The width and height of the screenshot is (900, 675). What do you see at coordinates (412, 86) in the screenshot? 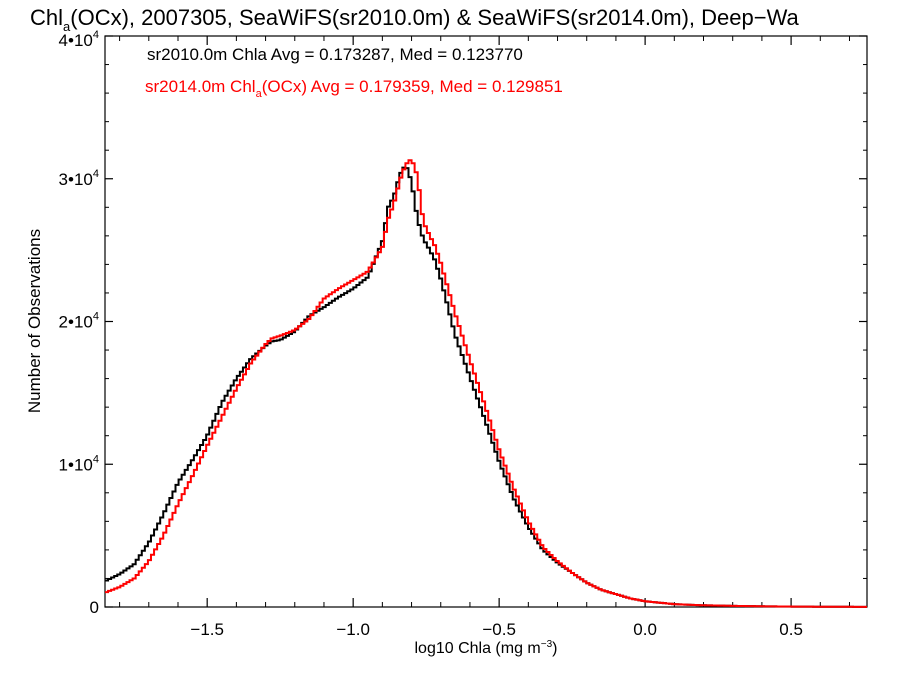
I see `legend-red-post: (OCx) Avg = 0.179359, Med = 0.129851` at bounding box center [412, 86].